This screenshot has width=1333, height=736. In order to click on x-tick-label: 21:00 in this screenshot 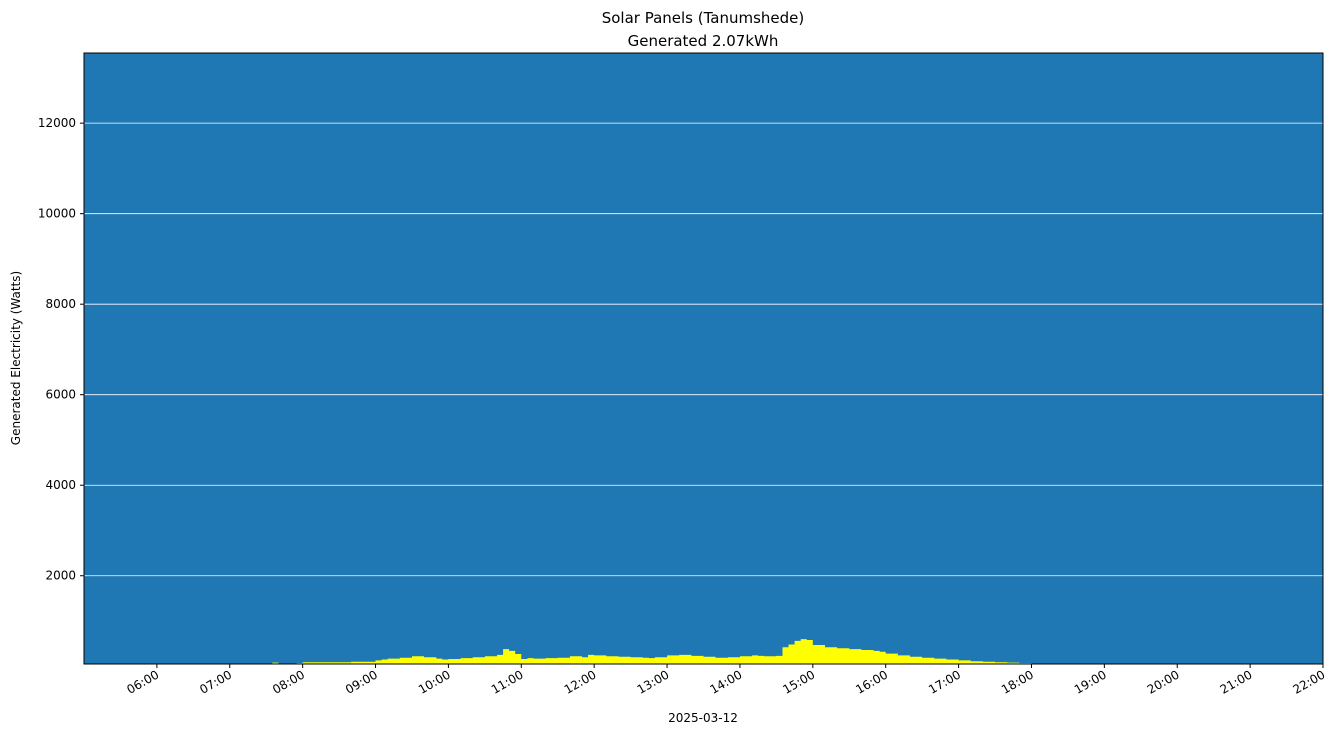, I will do `click(1236, 681)`.